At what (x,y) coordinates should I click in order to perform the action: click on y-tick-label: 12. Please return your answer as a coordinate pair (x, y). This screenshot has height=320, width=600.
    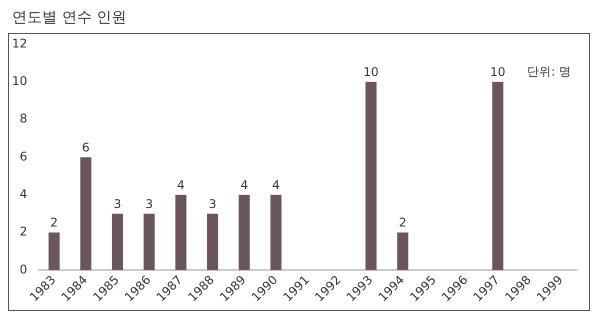
    Looking at the image, I should click on (20, 43).